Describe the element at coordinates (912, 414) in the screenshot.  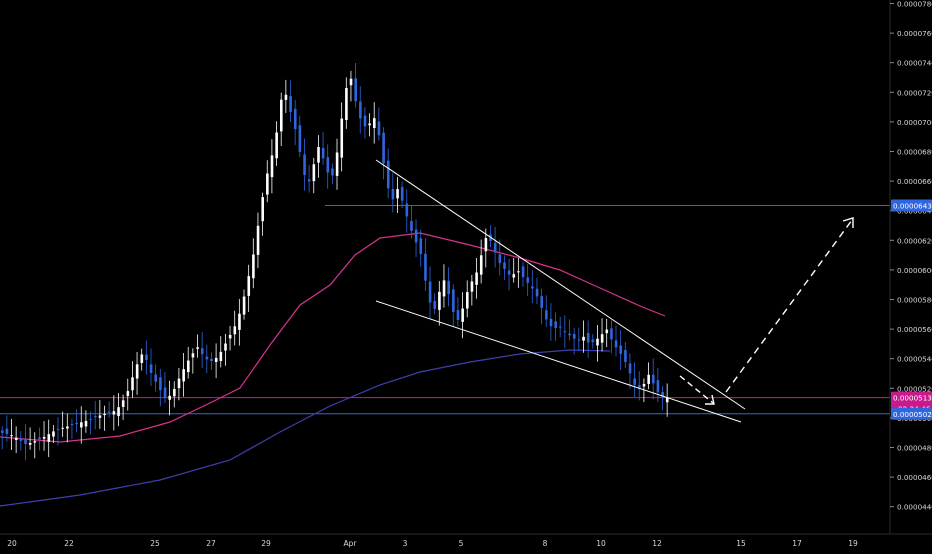
I see `price-badge-label: 0.00005028` at that location.